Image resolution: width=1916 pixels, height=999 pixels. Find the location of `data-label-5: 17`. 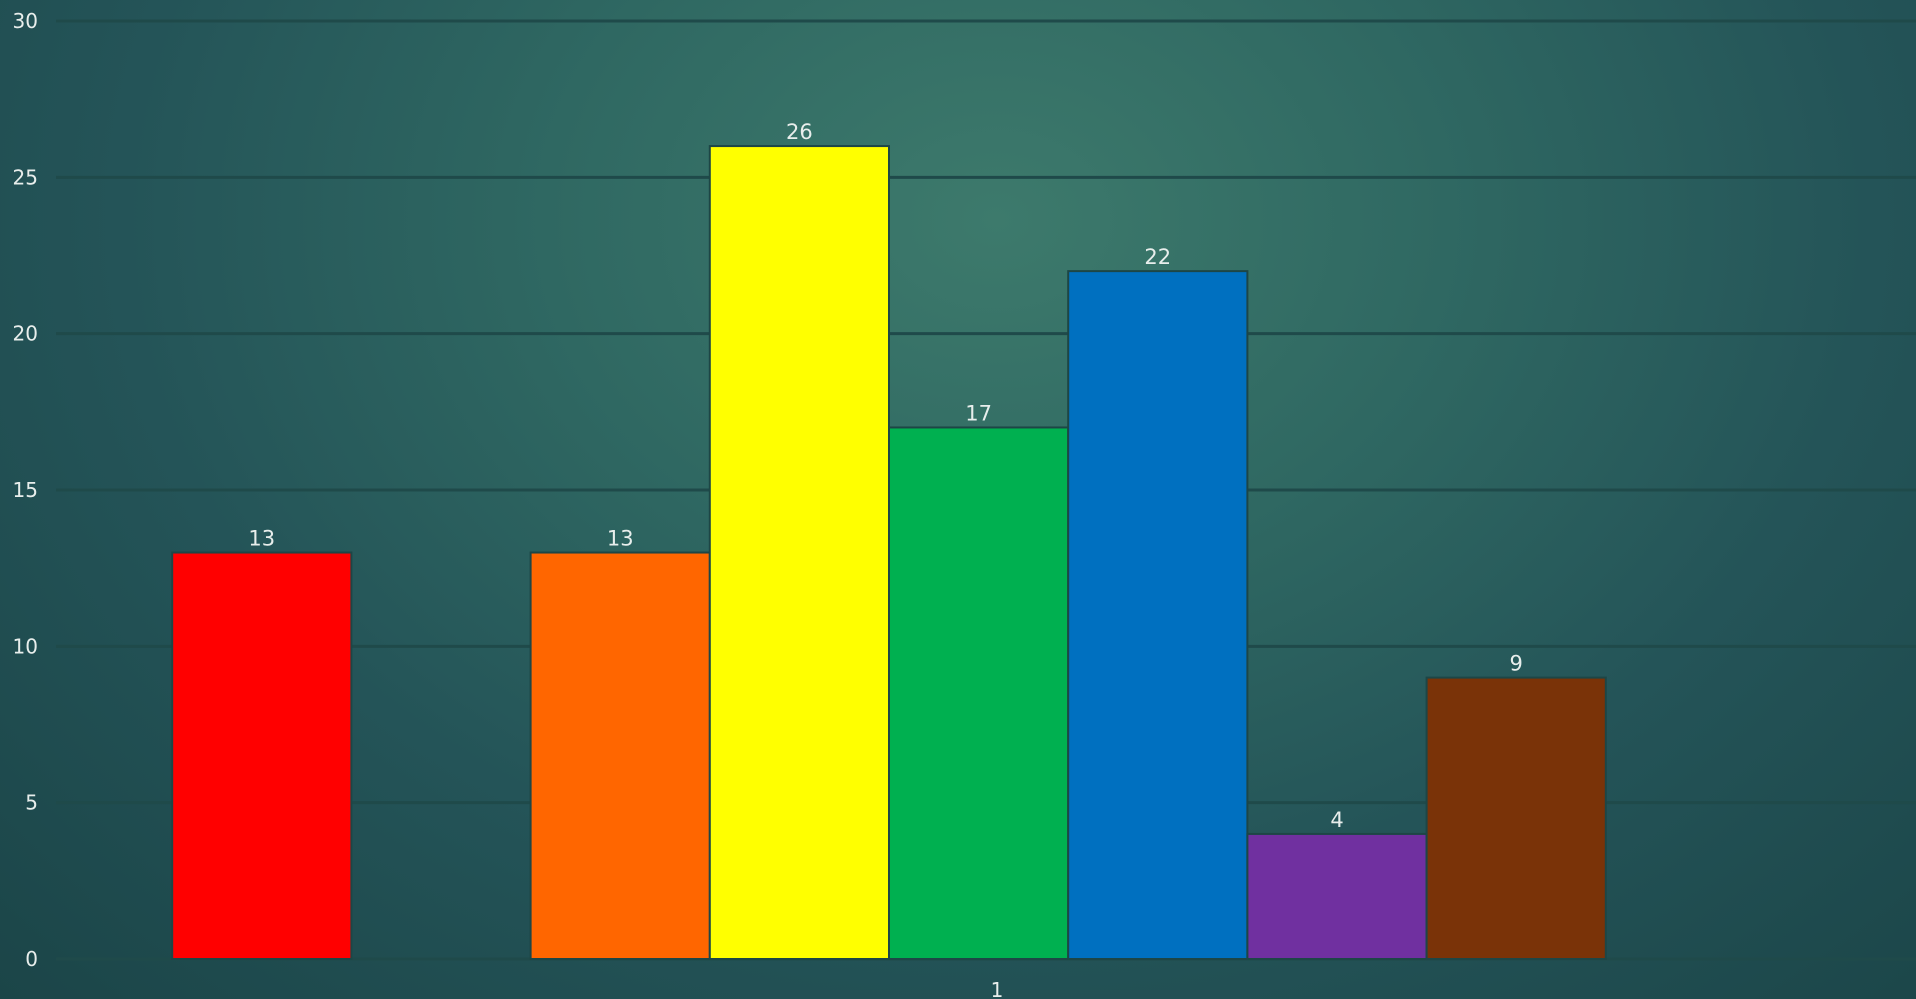

data-label-5: 17 is located at coordinates (978, 413).